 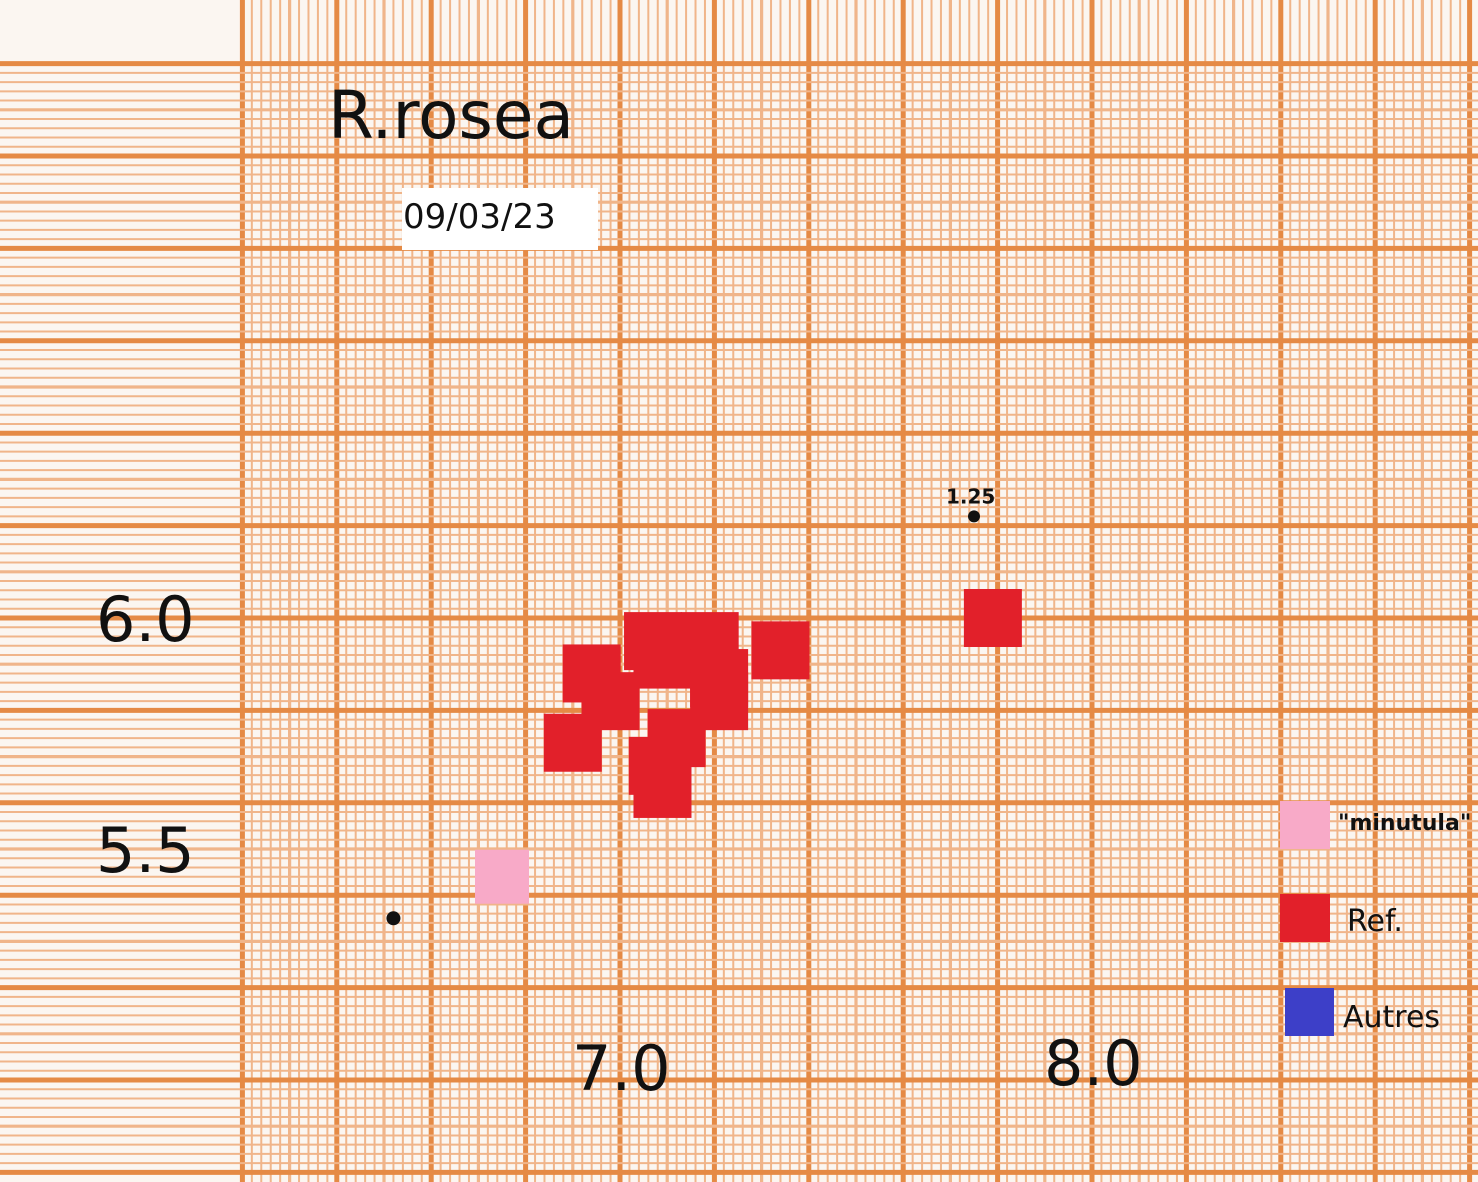 I want to click on data-points, so click(x=748, y=746).